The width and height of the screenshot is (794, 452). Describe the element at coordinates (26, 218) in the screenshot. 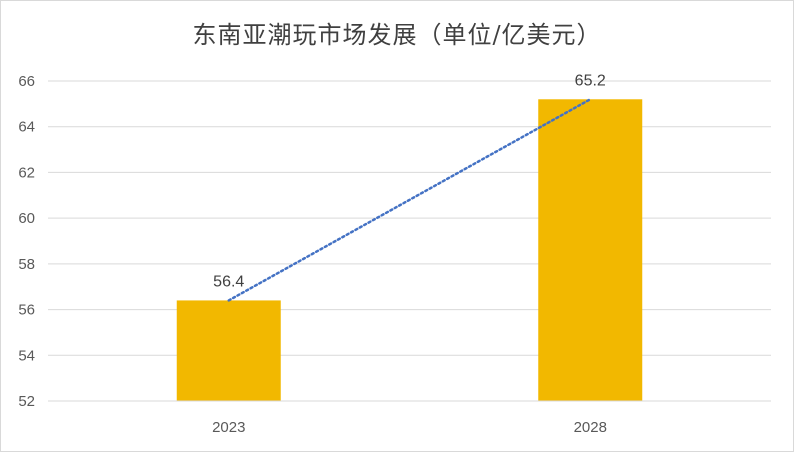

I see `y-tick-label-60: 60` at that location.